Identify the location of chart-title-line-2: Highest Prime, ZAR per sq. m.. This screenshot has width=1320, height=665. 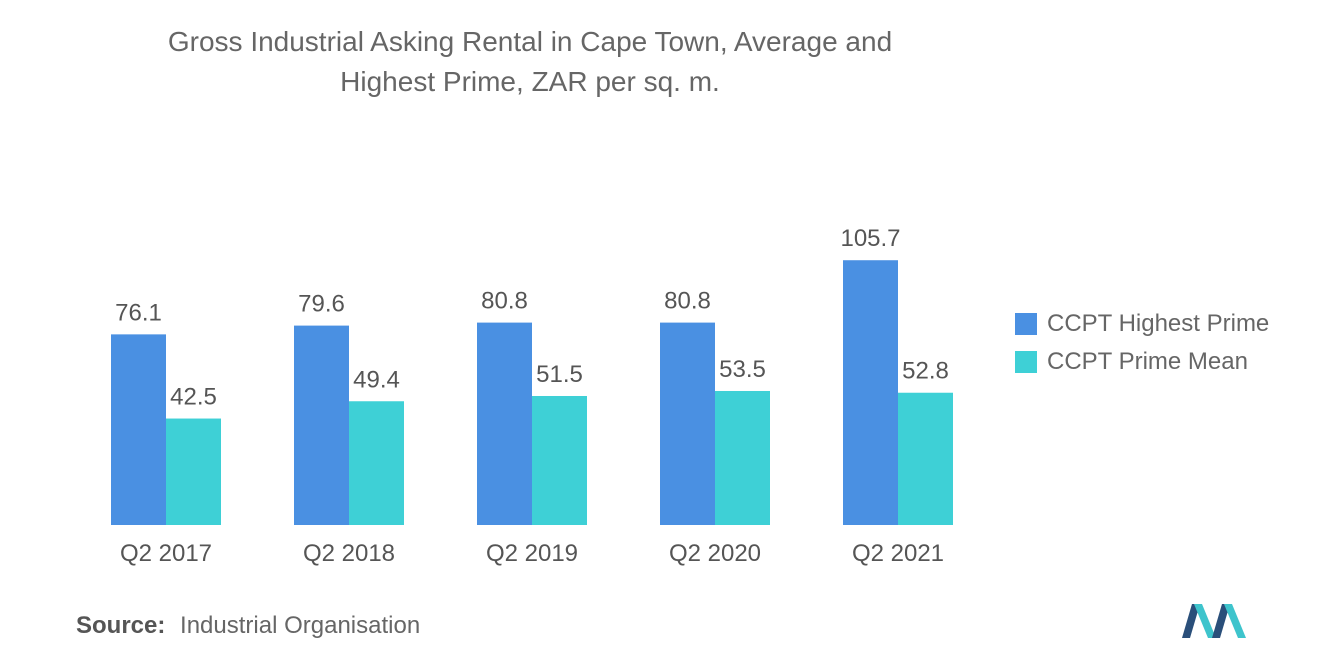
(530, 81).